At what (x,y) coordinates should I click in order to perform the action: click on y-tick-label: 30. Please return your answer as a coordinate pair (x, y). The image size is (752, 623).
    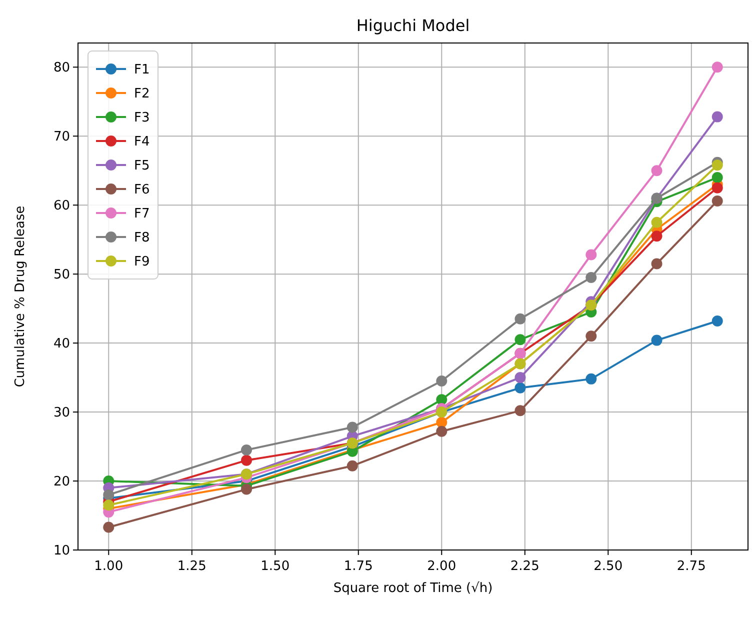
    Looking at the image, I should click on (61, 413).